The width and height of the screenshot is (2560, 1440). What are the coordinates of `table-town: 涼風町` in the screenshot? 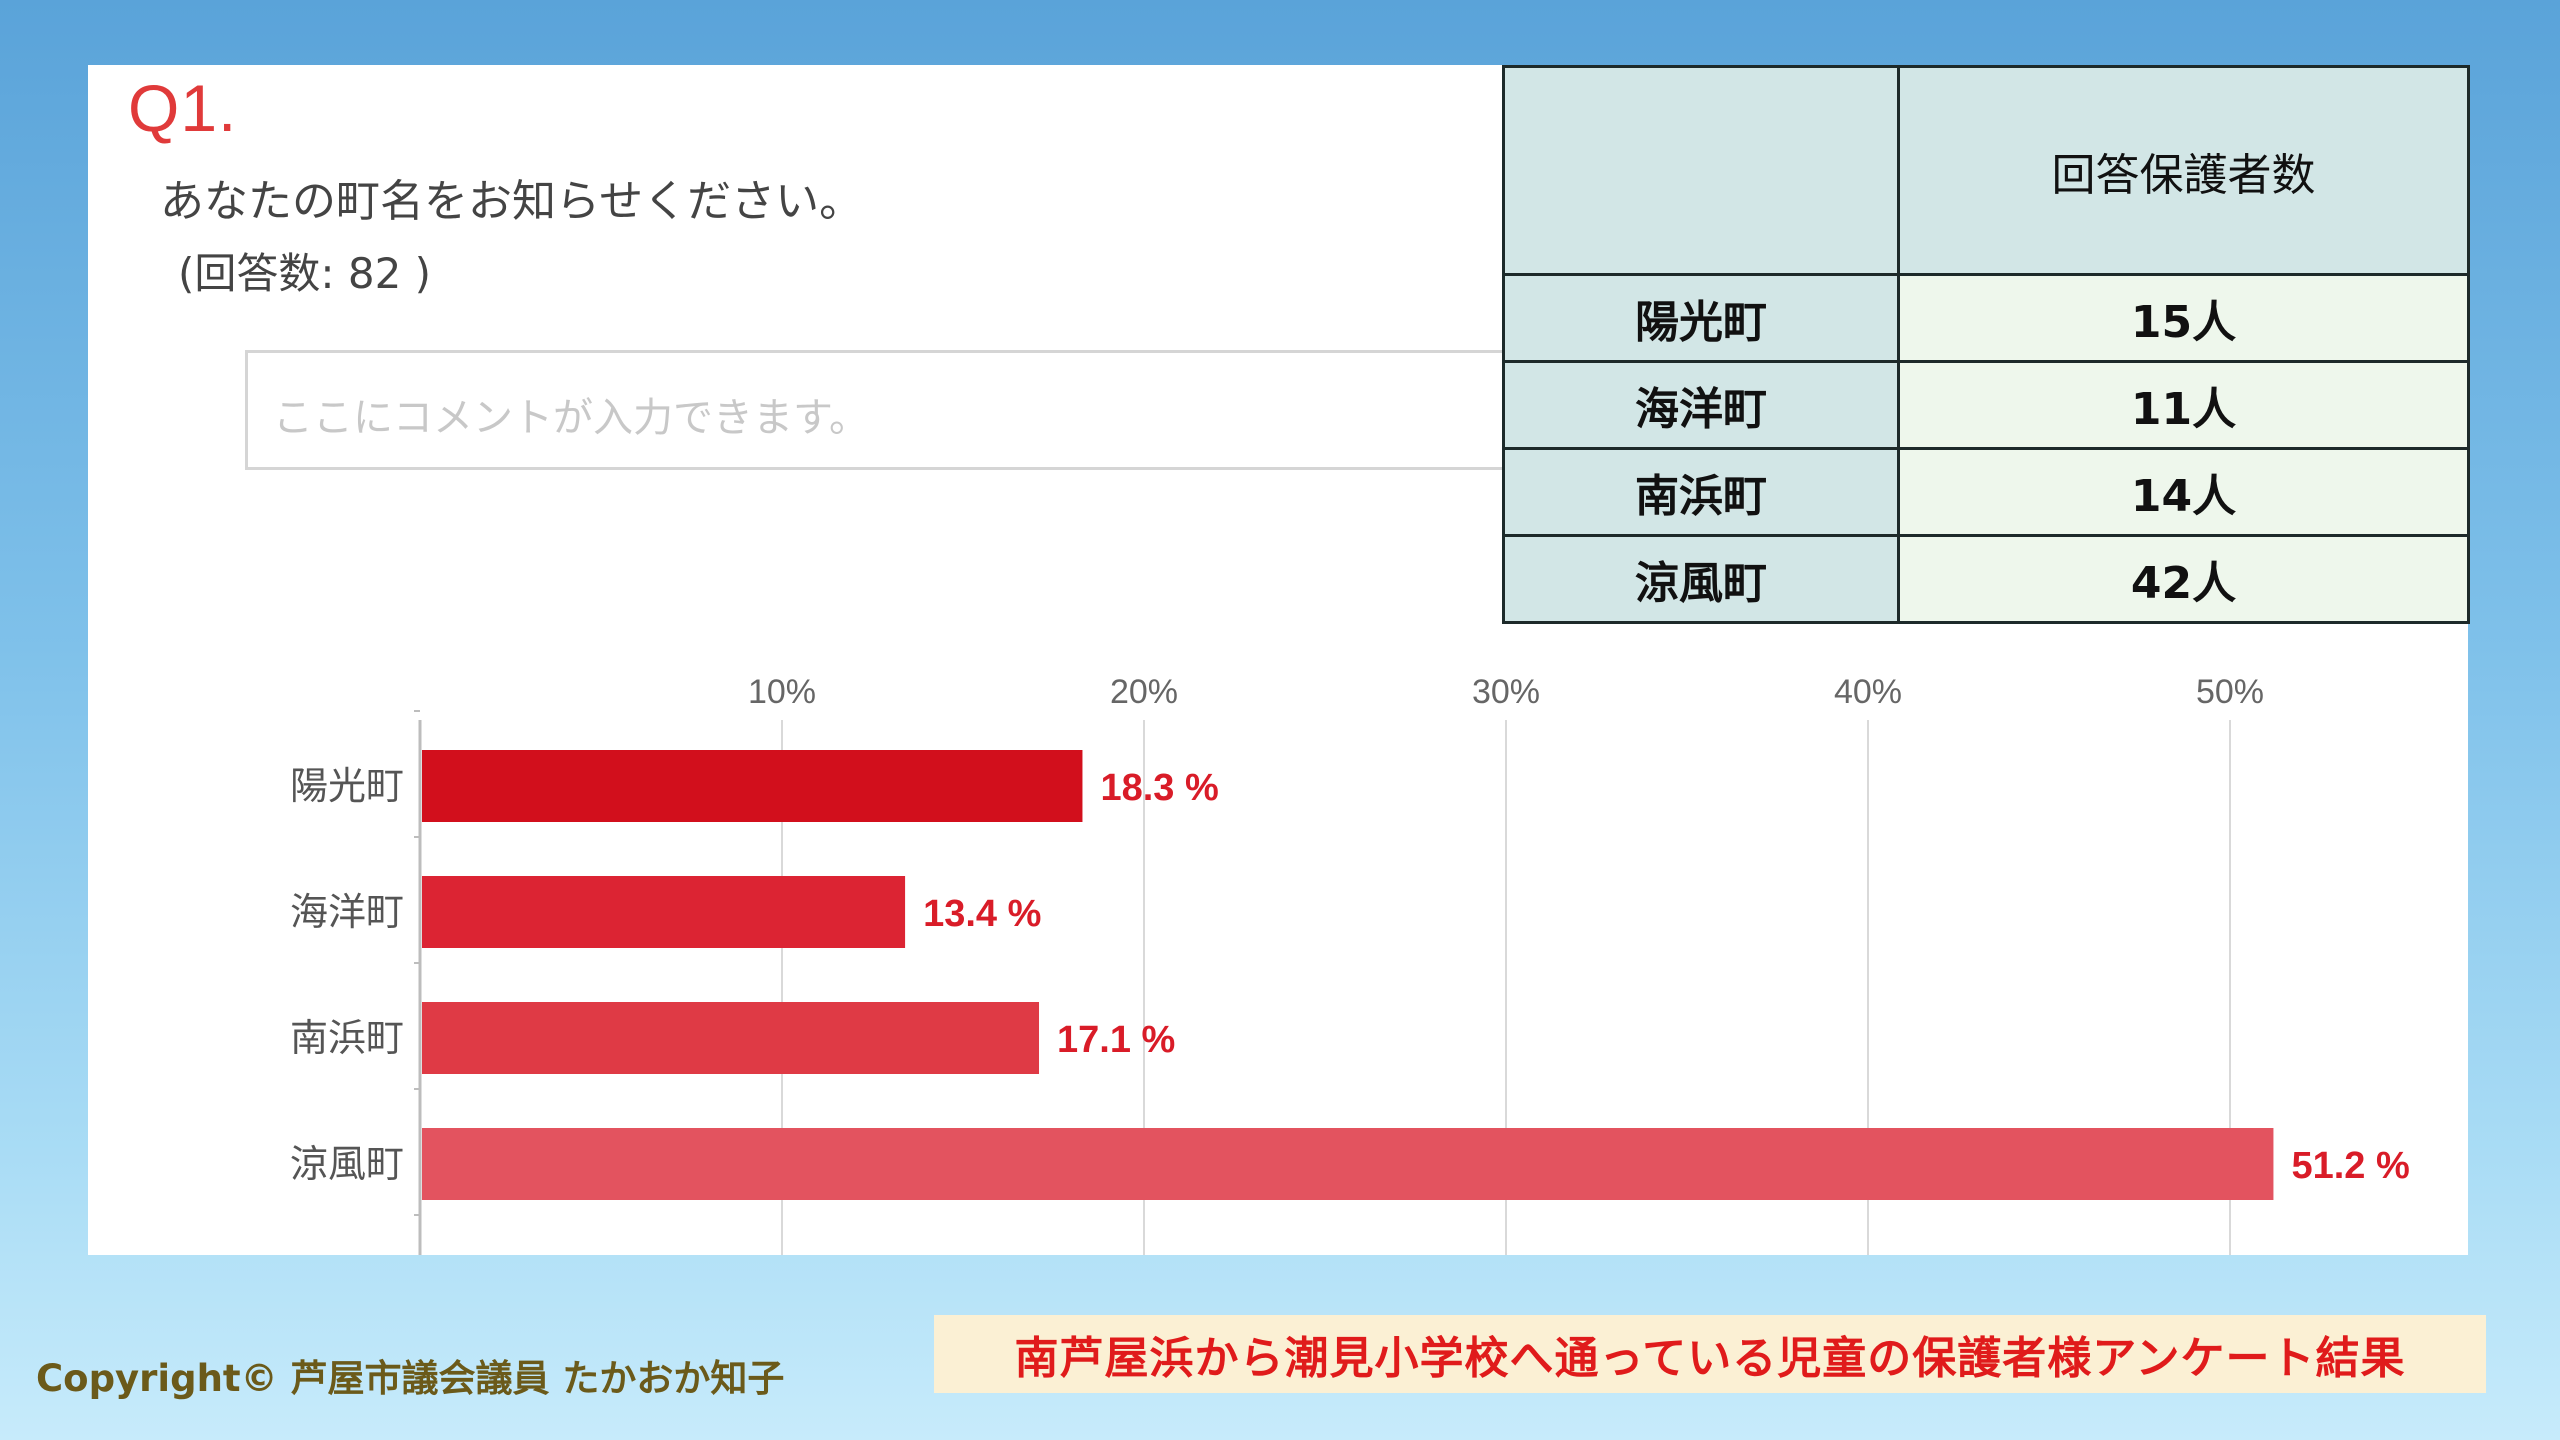 It's located at (1701, 579).